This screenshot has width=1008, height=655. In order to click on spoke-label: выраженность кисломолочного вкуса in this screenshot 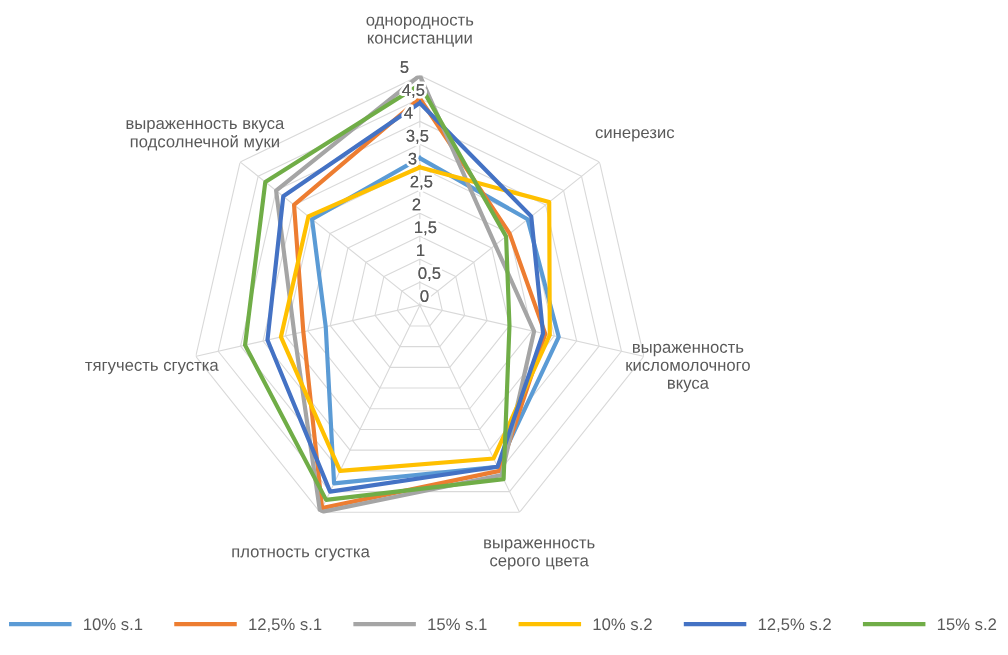, I will do `click(688, 368)`.